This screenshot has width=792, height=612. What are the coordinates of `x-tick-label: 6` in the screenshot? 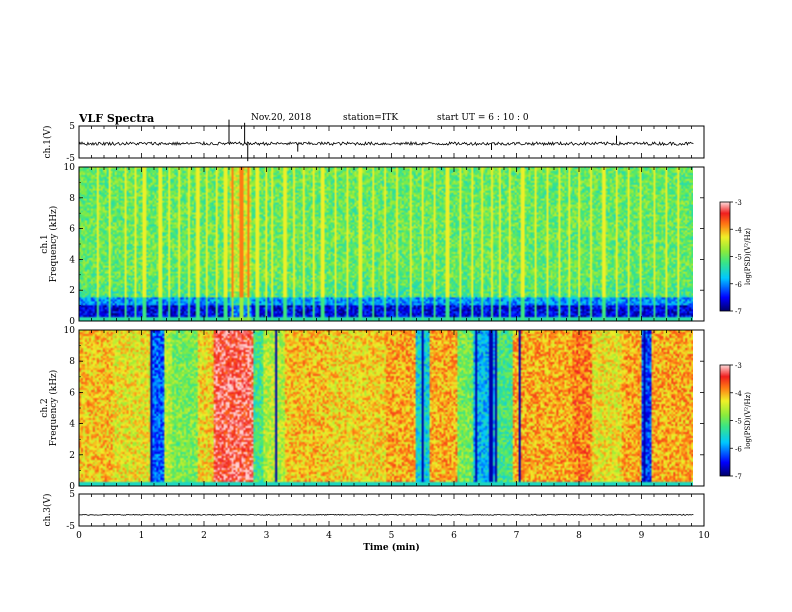 It's located at (454, 536).